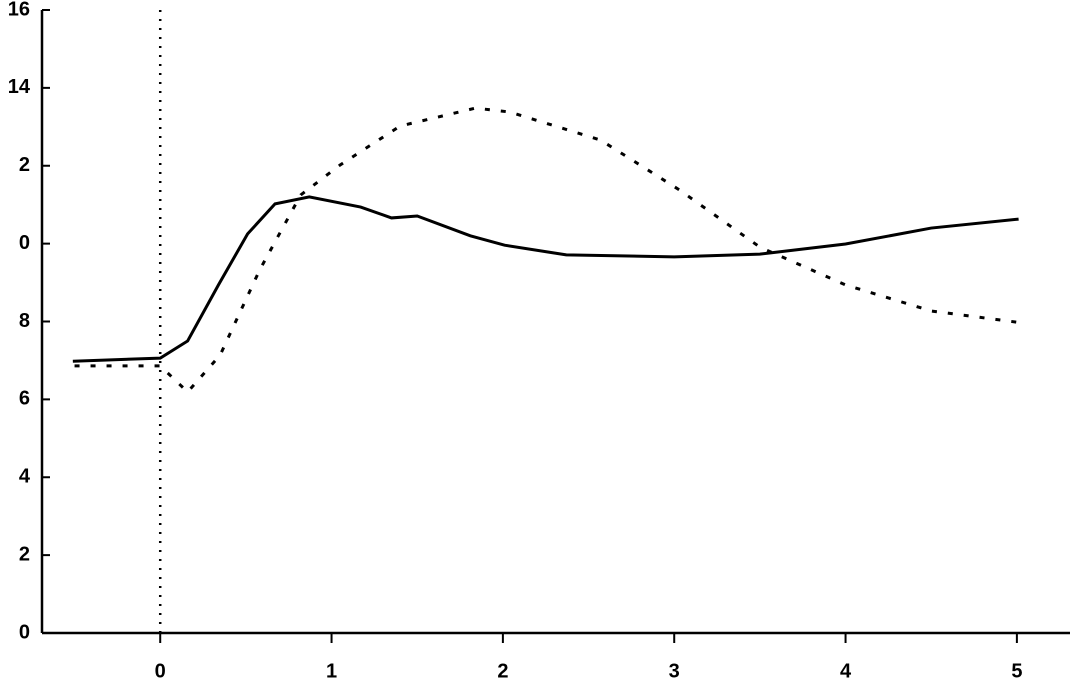  I want to click on y-tick-label: 6, so click(24, 399).